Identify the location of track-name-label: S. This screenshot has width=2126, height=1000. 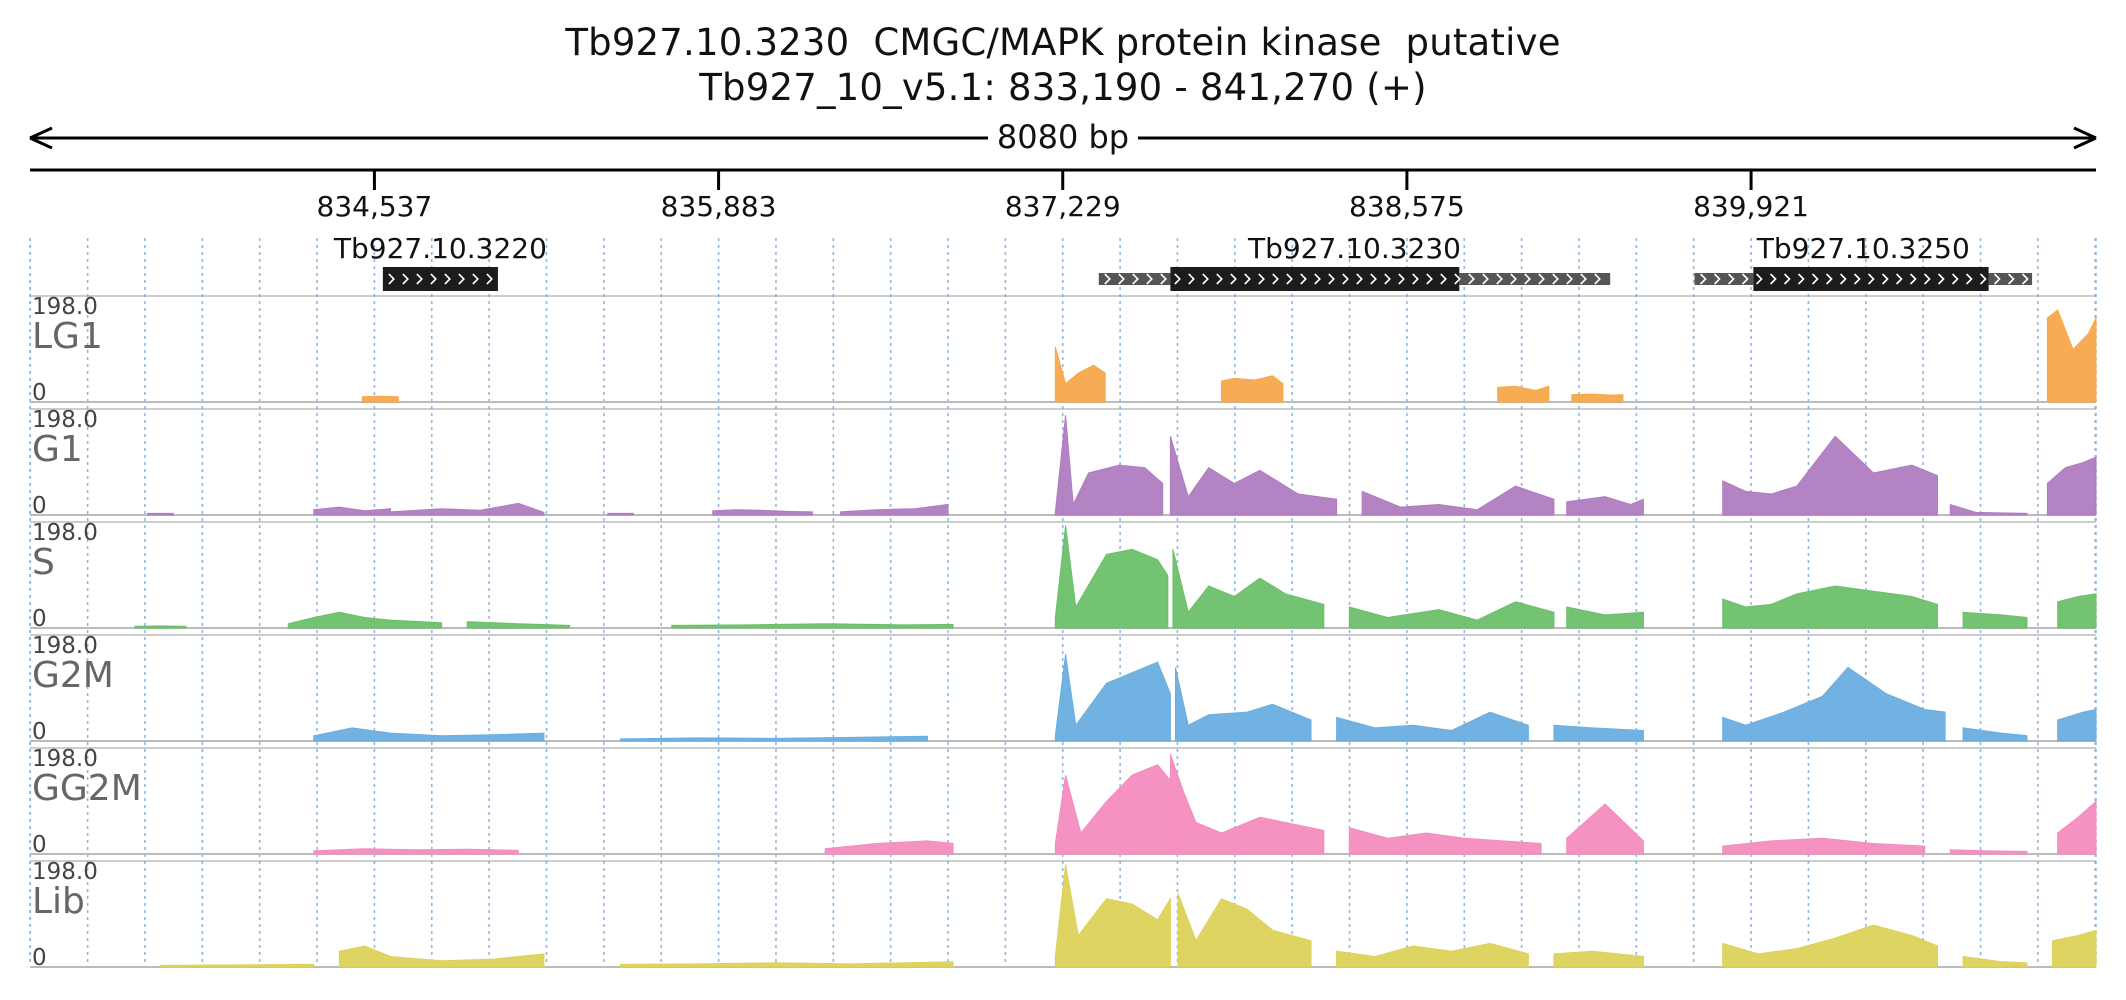
(43, 562).